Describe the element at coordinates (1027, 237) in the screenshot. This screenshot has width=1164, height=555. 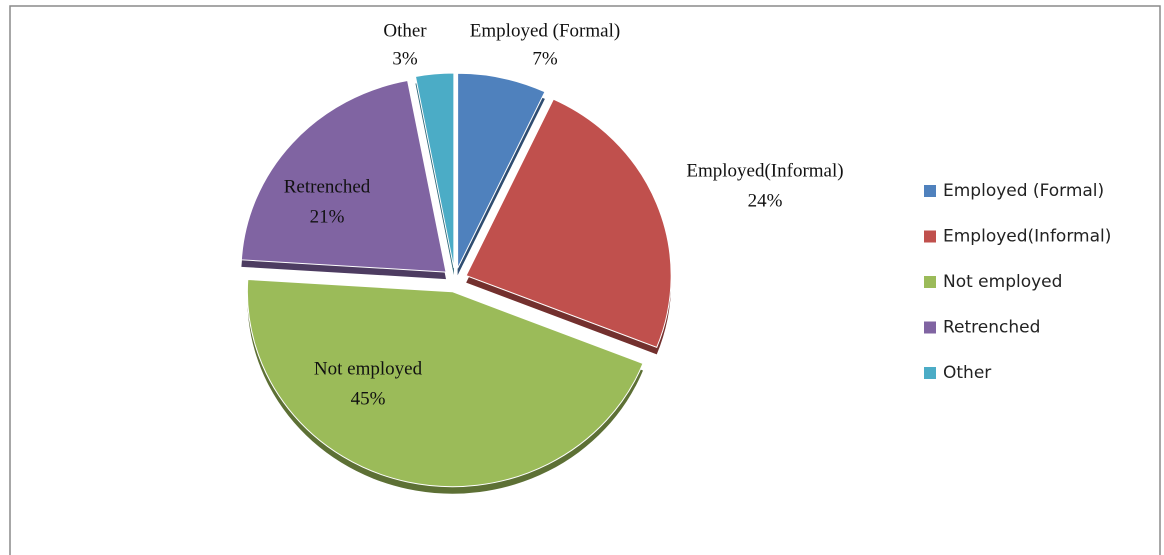
I see `legend-label: Employed(Informal)` at that location.